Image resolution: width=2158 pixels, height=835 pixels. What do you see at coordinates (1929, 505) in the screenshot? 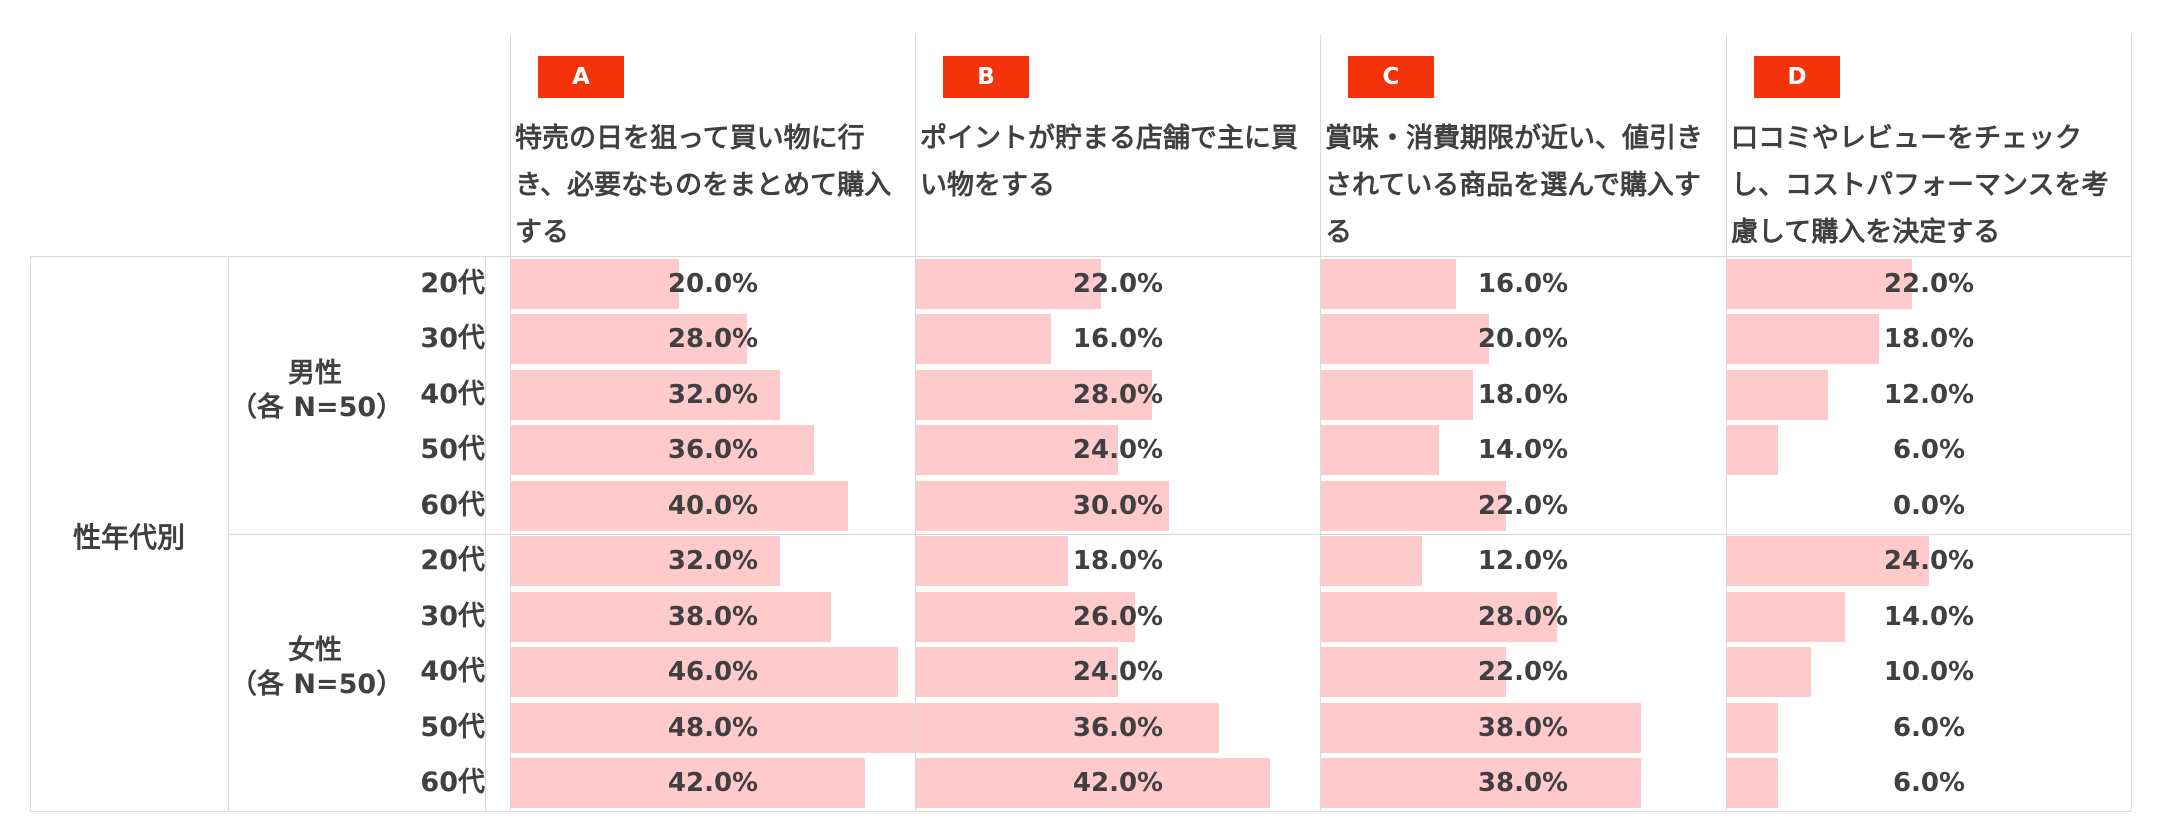
I see `data-label: 0.0%` at bounding box center [1929, 505].